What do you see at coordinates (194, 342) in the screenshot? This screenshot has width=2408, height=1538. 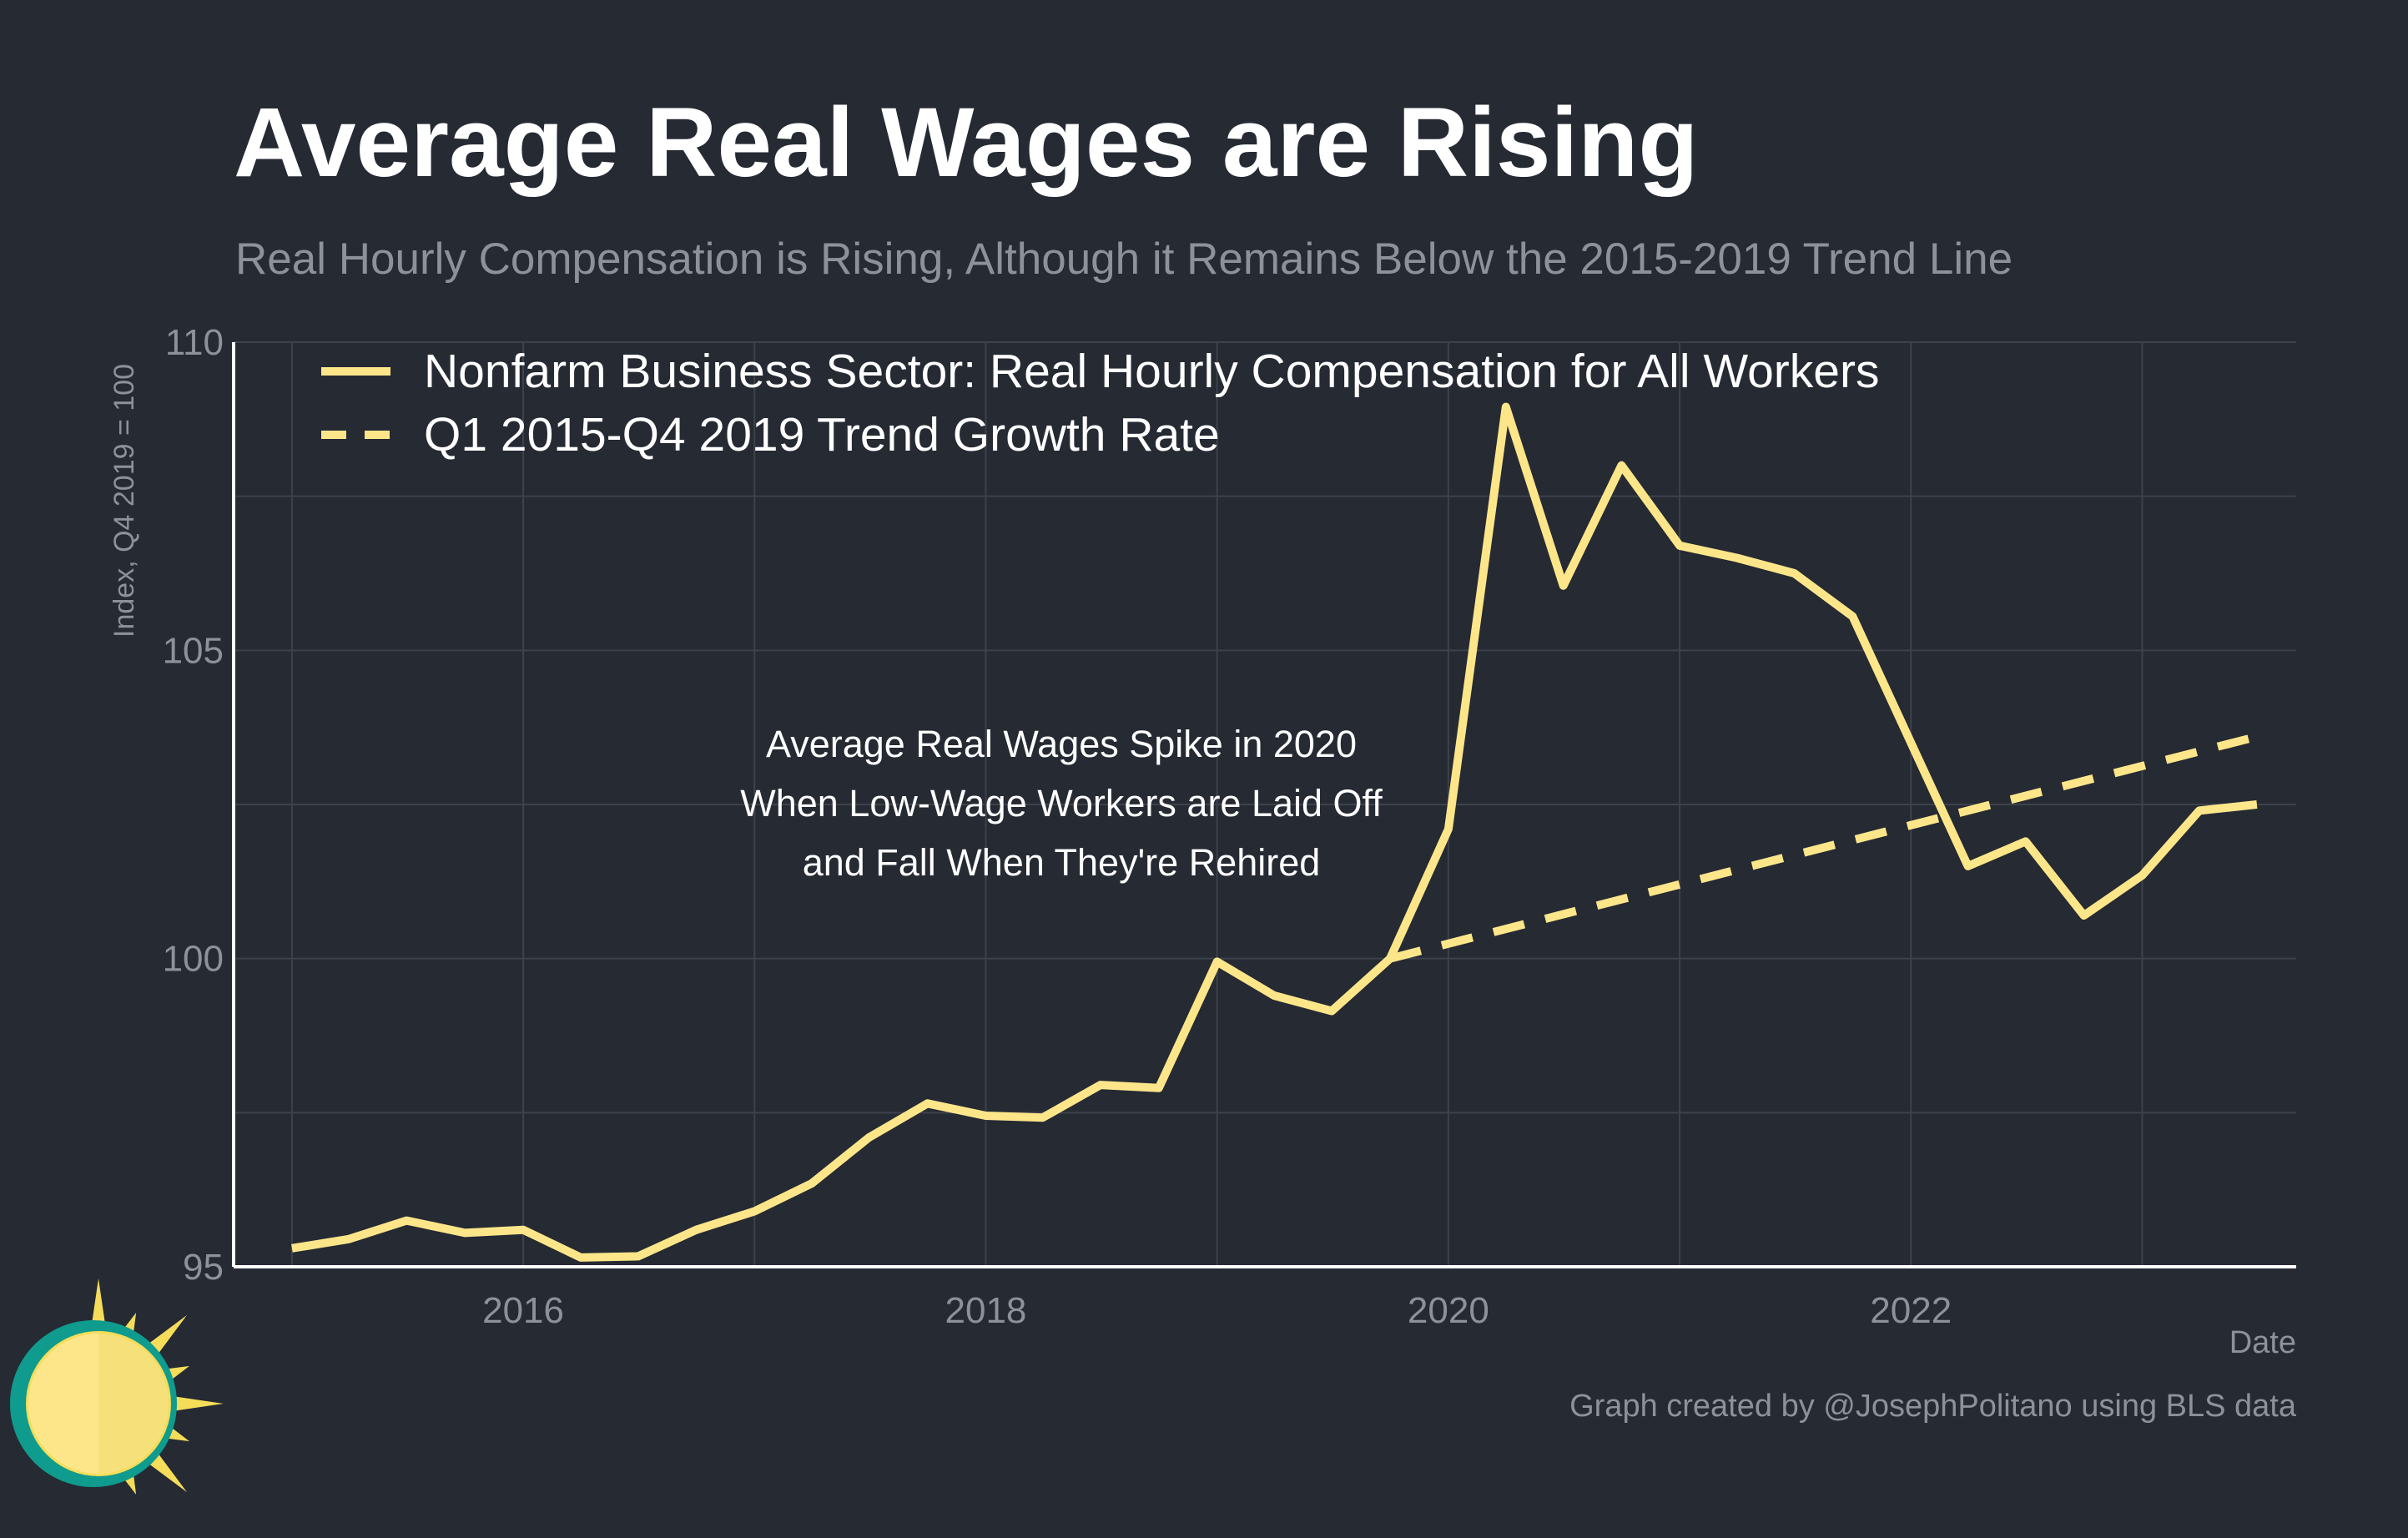 I see `y-tick-label: 110` at bounding box center [194, 342].